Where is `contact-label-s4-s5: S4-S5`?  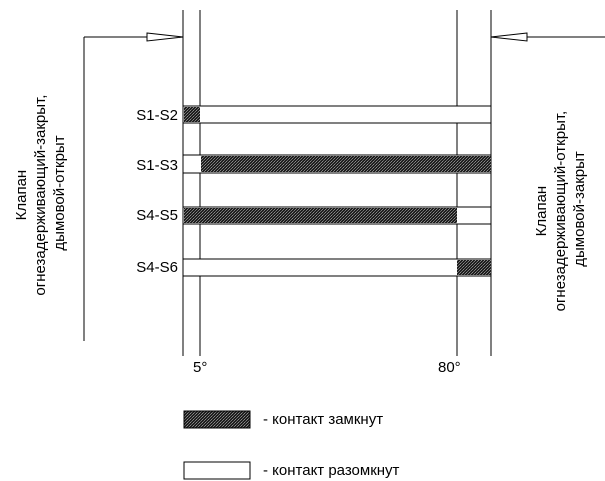
contact-label-s4-s5: S4-S5 is located at coordinates (157, 215).